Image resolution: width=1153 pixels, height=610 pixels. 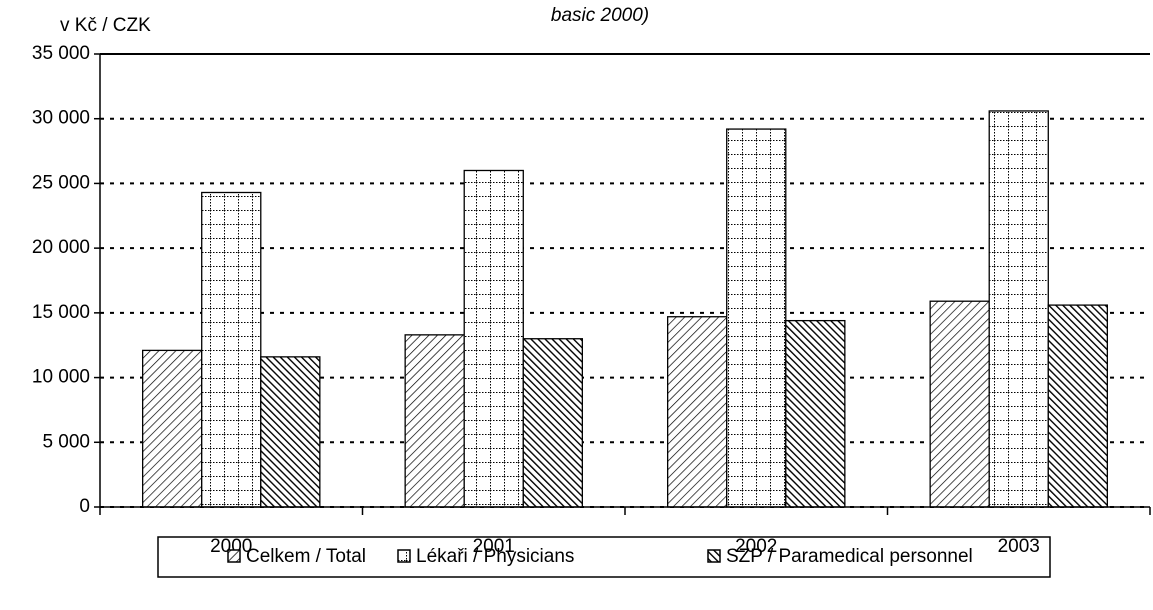 I want to click on y-tick-label: 25 000, so click(x=61, y=182).